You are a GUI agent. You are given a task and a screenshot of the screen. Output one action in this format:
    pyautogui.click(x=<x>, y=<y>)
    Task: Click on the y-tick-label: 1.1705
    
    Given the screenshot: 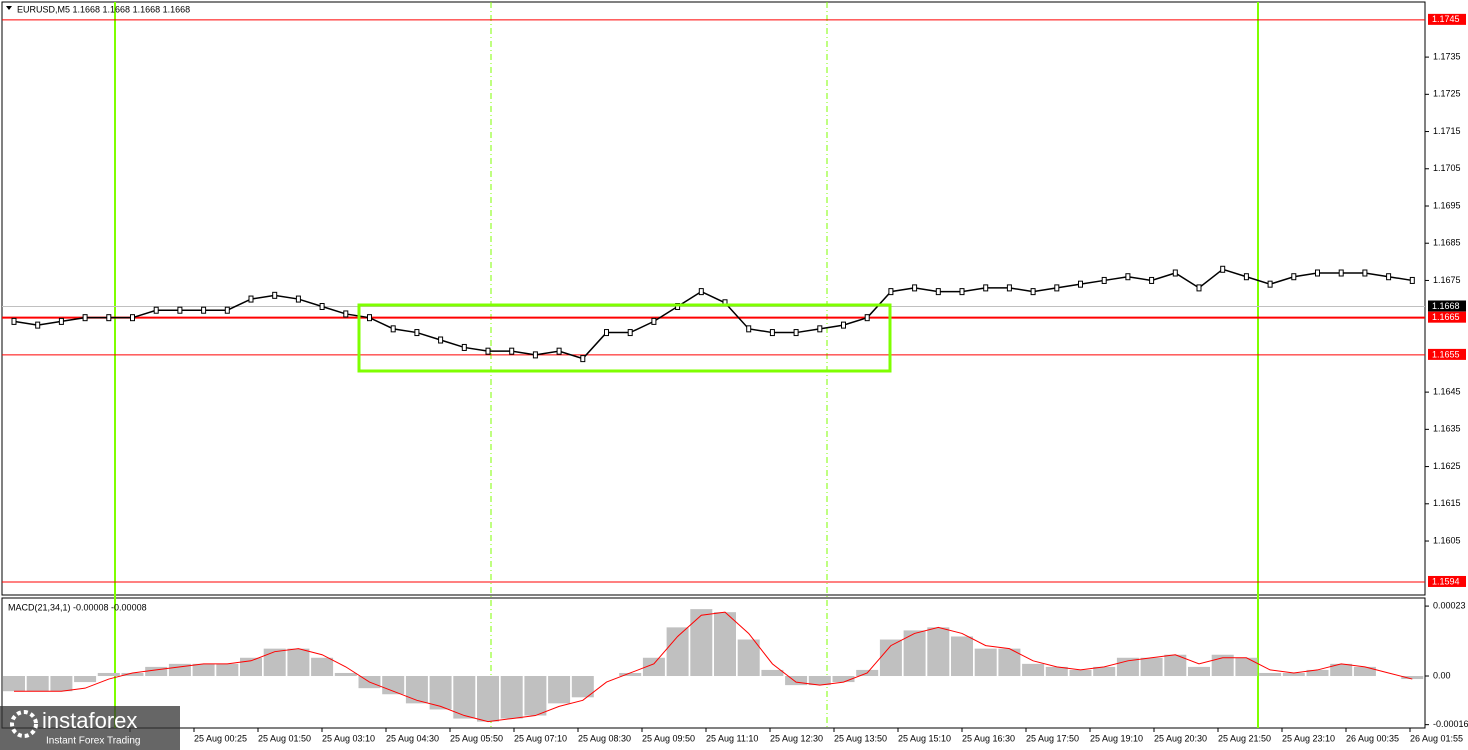 What is the action you would take?
    pyautogui.click(x=1447, y=168)
    